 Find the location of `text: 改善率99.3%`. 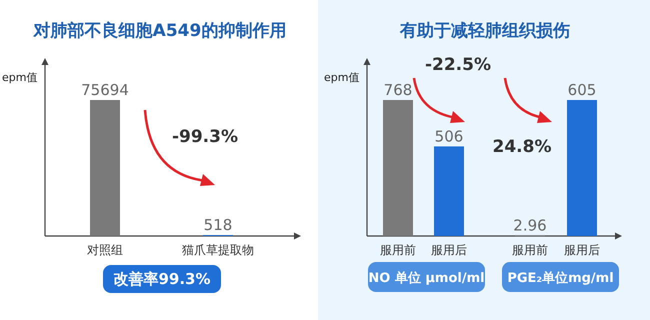

text: 改善率99.3% is located at coordinates (162, 279).